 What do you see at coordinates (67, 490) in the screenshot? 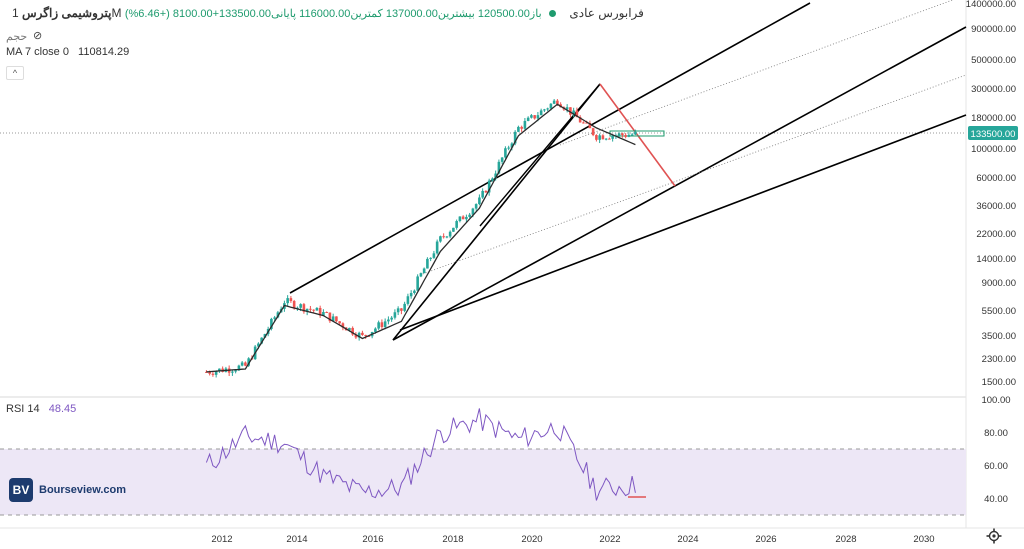
I see `watermark: BV Bourseview.com` at bounding box center [67, 490].